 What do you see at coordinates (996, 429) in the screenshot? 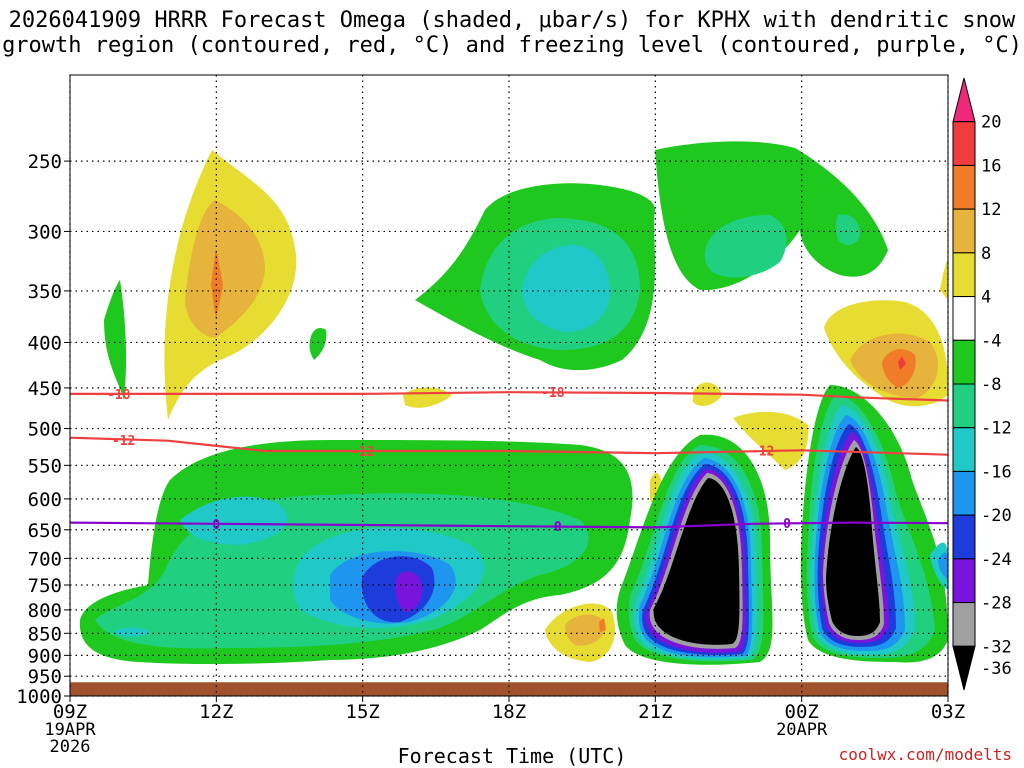
I see `colorbar-label: -12` at bounding box center [996, 429].